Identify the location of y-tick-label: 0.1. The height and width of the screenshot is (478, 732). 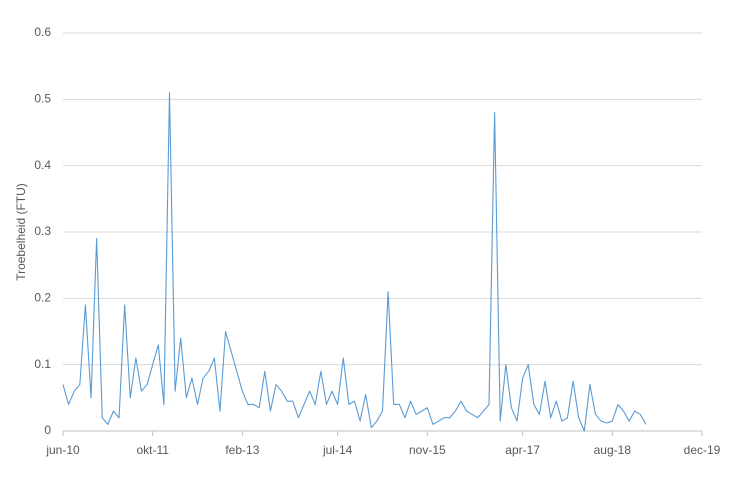
(42, 364).